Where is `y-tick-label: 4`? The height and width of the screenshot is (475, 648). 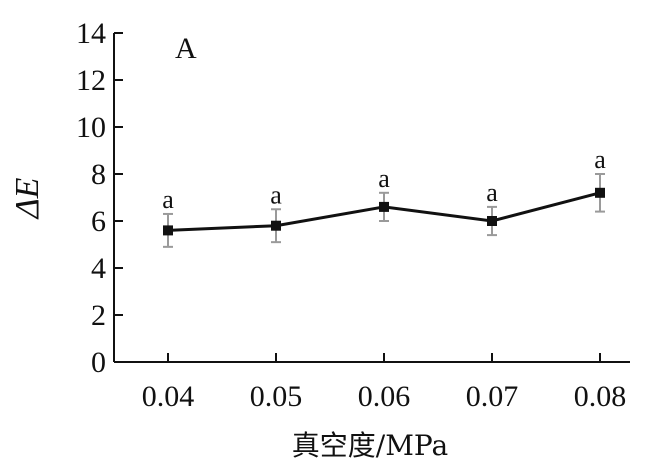
y-tick-label: 4 is located at coordinates (98, 268).